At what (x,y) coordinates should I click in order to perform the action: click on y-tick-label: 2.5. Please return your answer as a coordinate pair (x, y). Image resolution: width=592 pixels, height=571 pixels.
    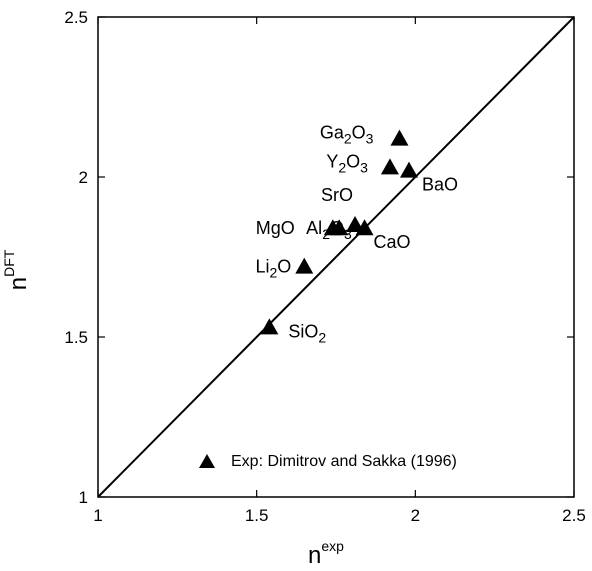
    Looking at the image, I should click on (76, 17).